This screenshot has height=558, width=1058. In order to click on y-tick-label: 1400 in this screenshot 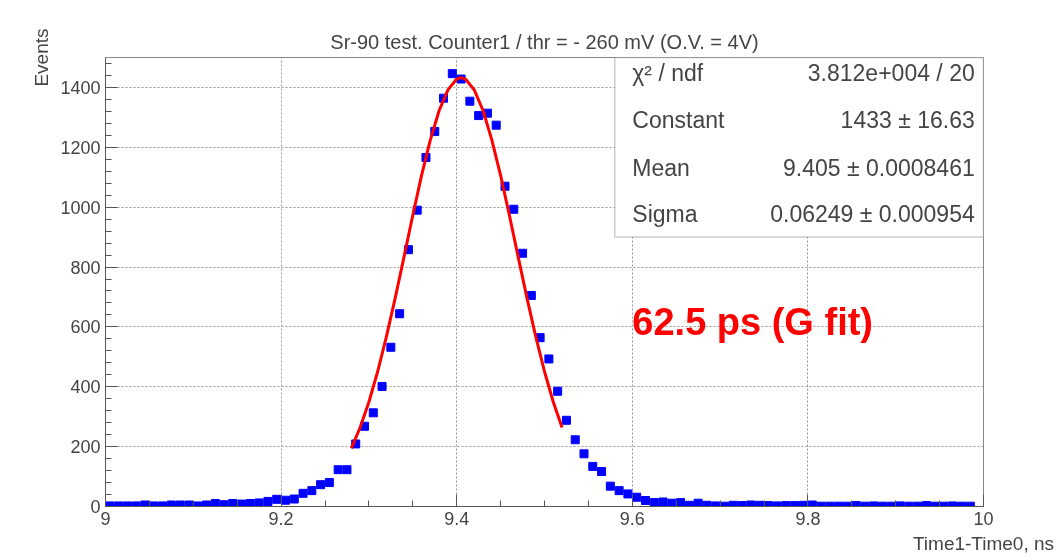, I will do `click(80, 87)`.